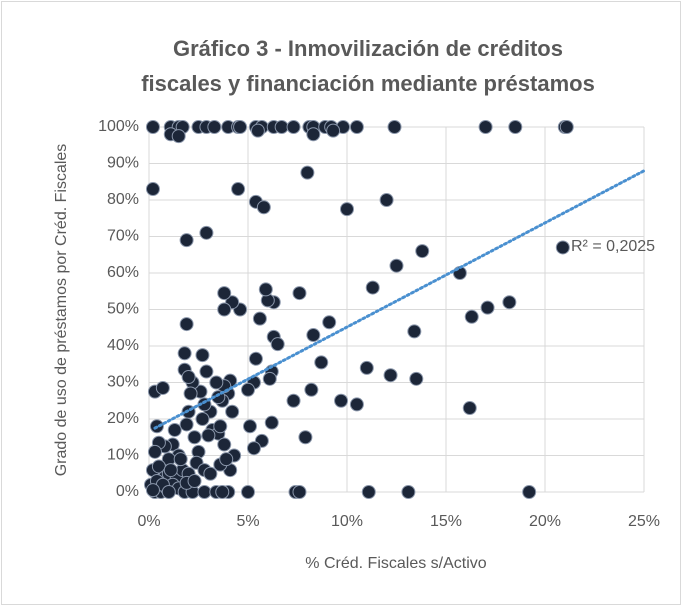 This screenshot has width=682, height=611. Describe the element at coordinates (395, 563) in the screenshot. I see `x-axis-title: % Créd. Fiscales s/Activo` at that location.